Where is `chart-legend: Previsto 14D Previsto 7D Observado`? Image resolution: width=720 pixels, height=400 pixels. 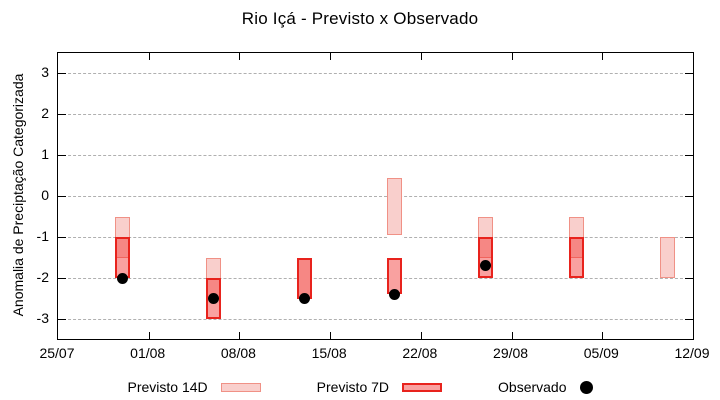 chart-legend: Previsto 14D Previsto 7D Observado is located at coordinates (360, 387).